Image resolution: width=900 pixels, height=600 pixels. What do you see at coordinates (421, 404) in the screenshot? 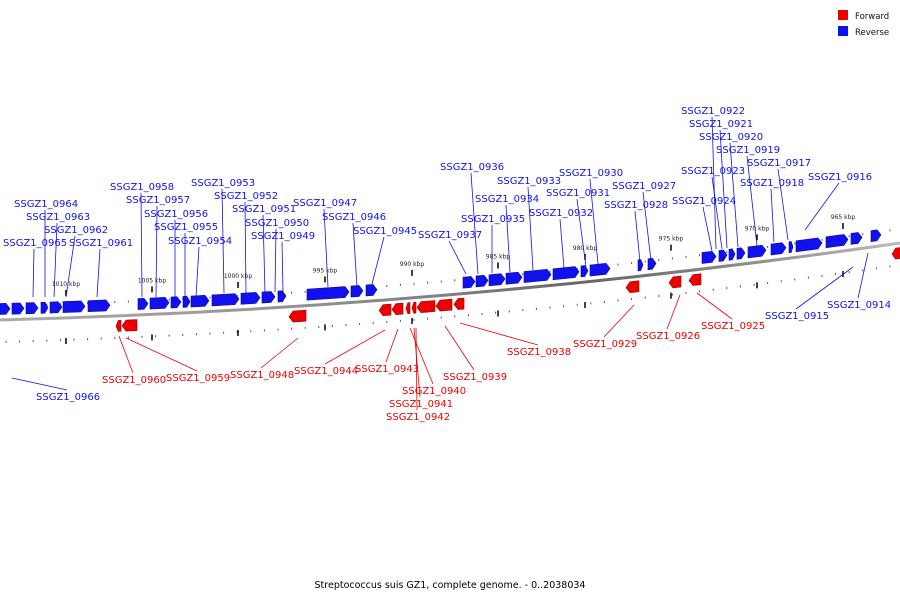
I see `forward-gene-label: SSGZ1_0941` at bounding box center [421, 404].